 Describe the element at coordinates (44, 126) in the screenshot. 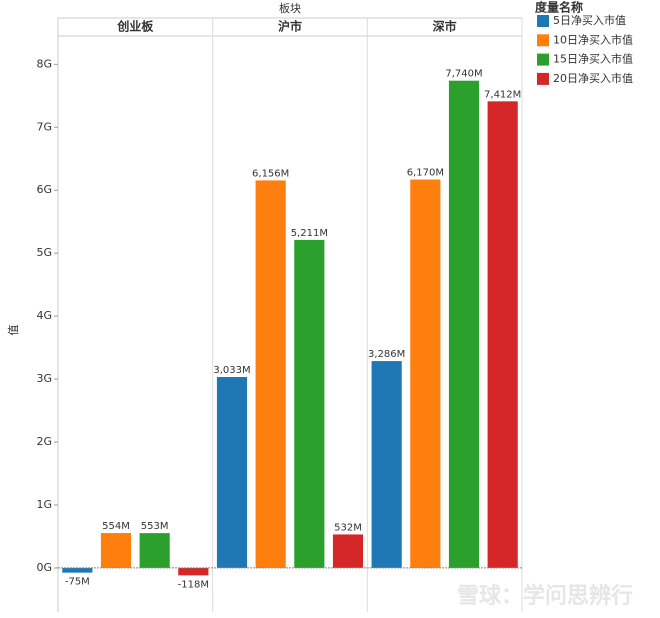

I see `y-tick-label: 7G` at that location.